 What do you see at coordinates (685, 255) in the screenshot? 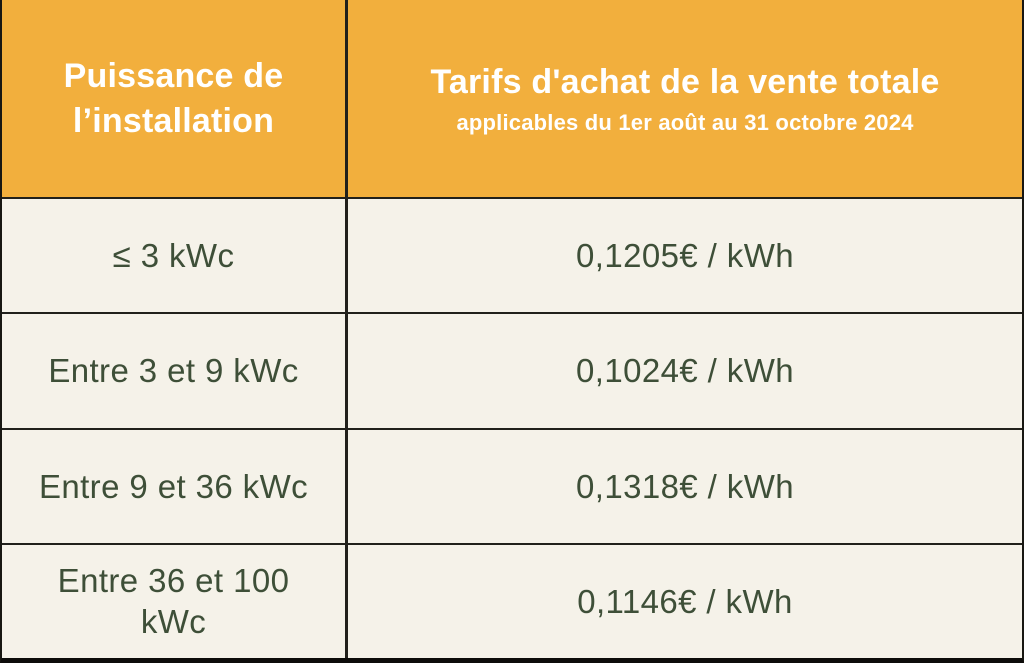
I see `tariff-cell: 0,1205€ / kWh` at bounding box center [685, 255].